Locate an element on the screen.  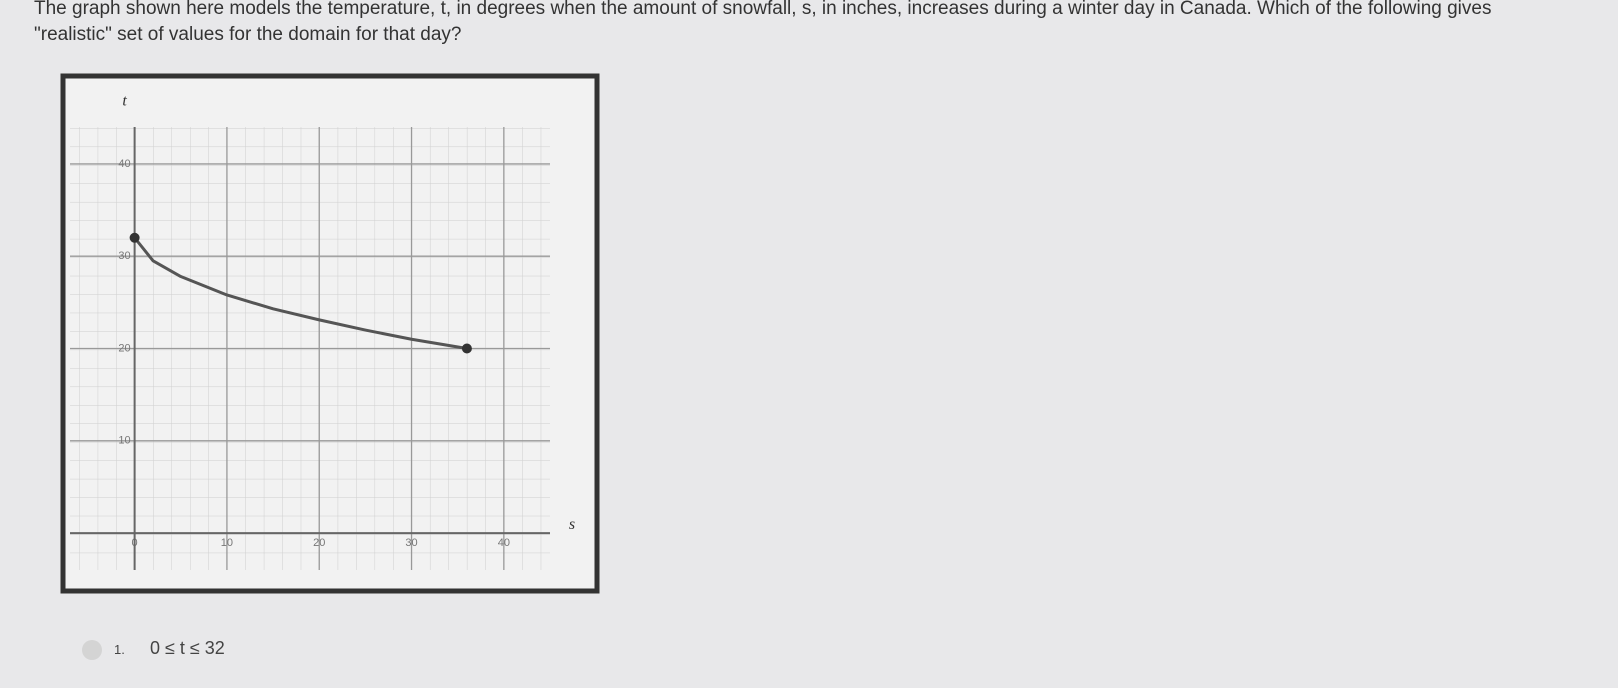
x-tick-label: 10 is located at coordinates (227, 543).